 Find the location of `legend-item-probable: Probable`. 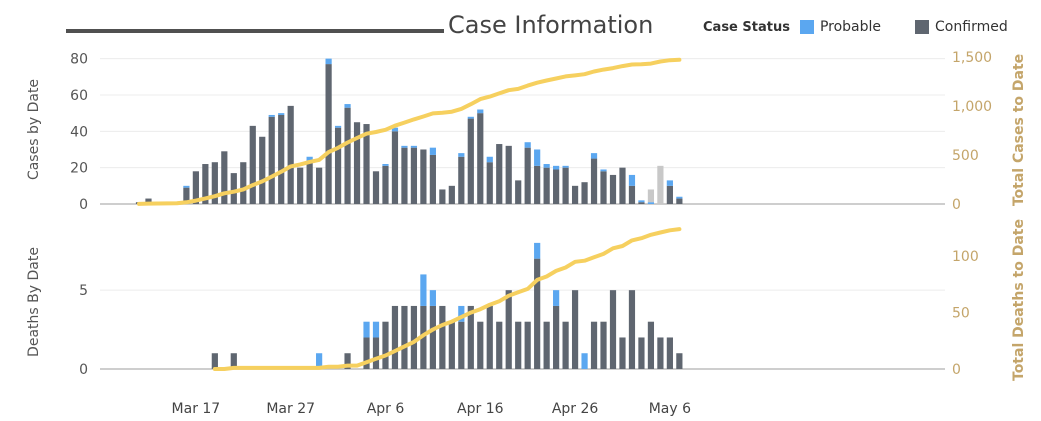

legend-item-probable: Probable is located at coordinates (840, 27).